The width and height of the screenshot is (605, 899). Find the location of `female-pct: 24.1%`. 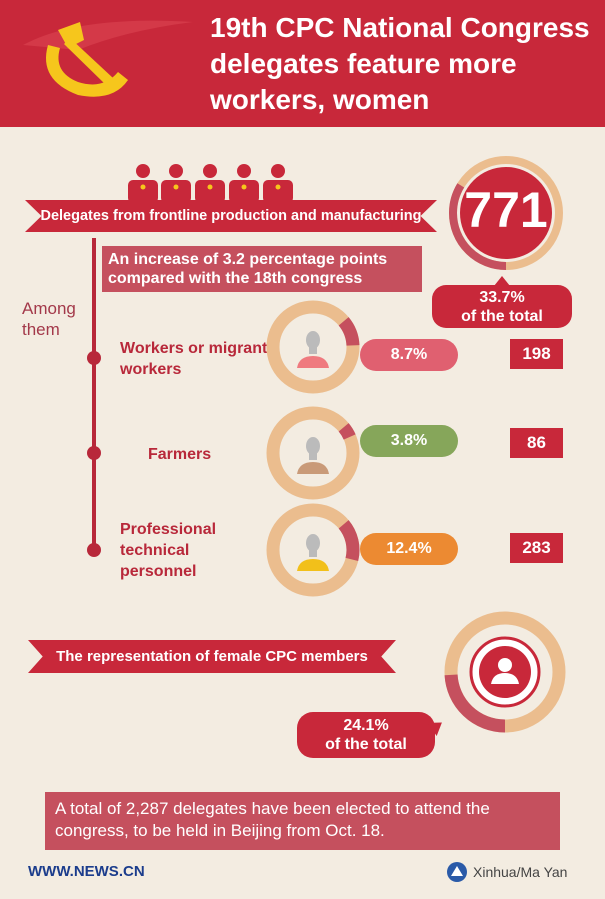

female-pct: 24.1% is located at coordinates (366, 725).